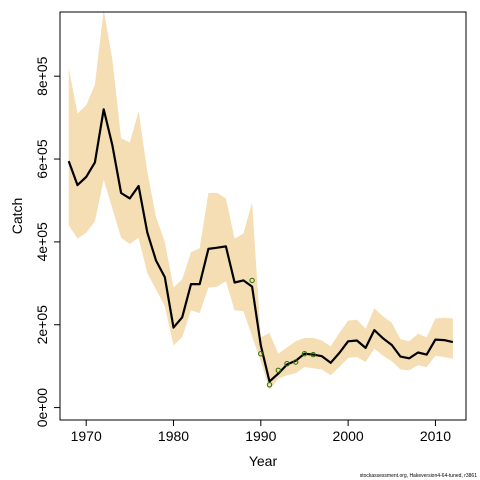 This screenshot has width=480, height=480. What do you see at coordinates (435, 436) in the screenshot?
I see `x-tick-label: 2010` at bounding box center [435, 436].